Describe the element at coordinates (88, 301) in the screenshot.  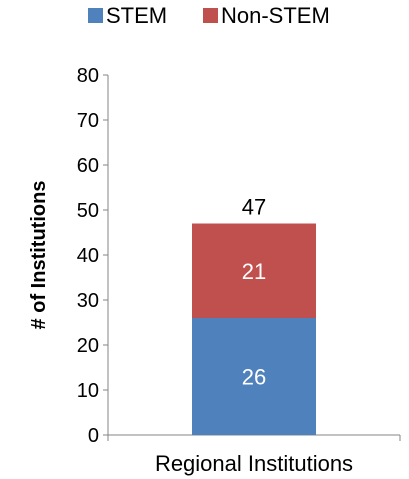
I see `y-tick-label-30: 30` at that location.